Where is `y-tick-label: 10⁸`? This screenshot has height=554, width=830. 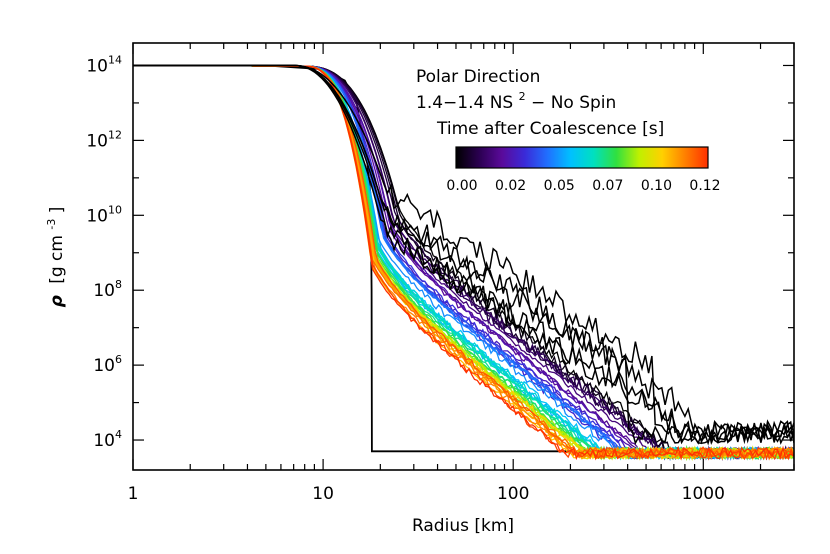 y-tick-label: 10⁸ is located at coordinates (107, 289).